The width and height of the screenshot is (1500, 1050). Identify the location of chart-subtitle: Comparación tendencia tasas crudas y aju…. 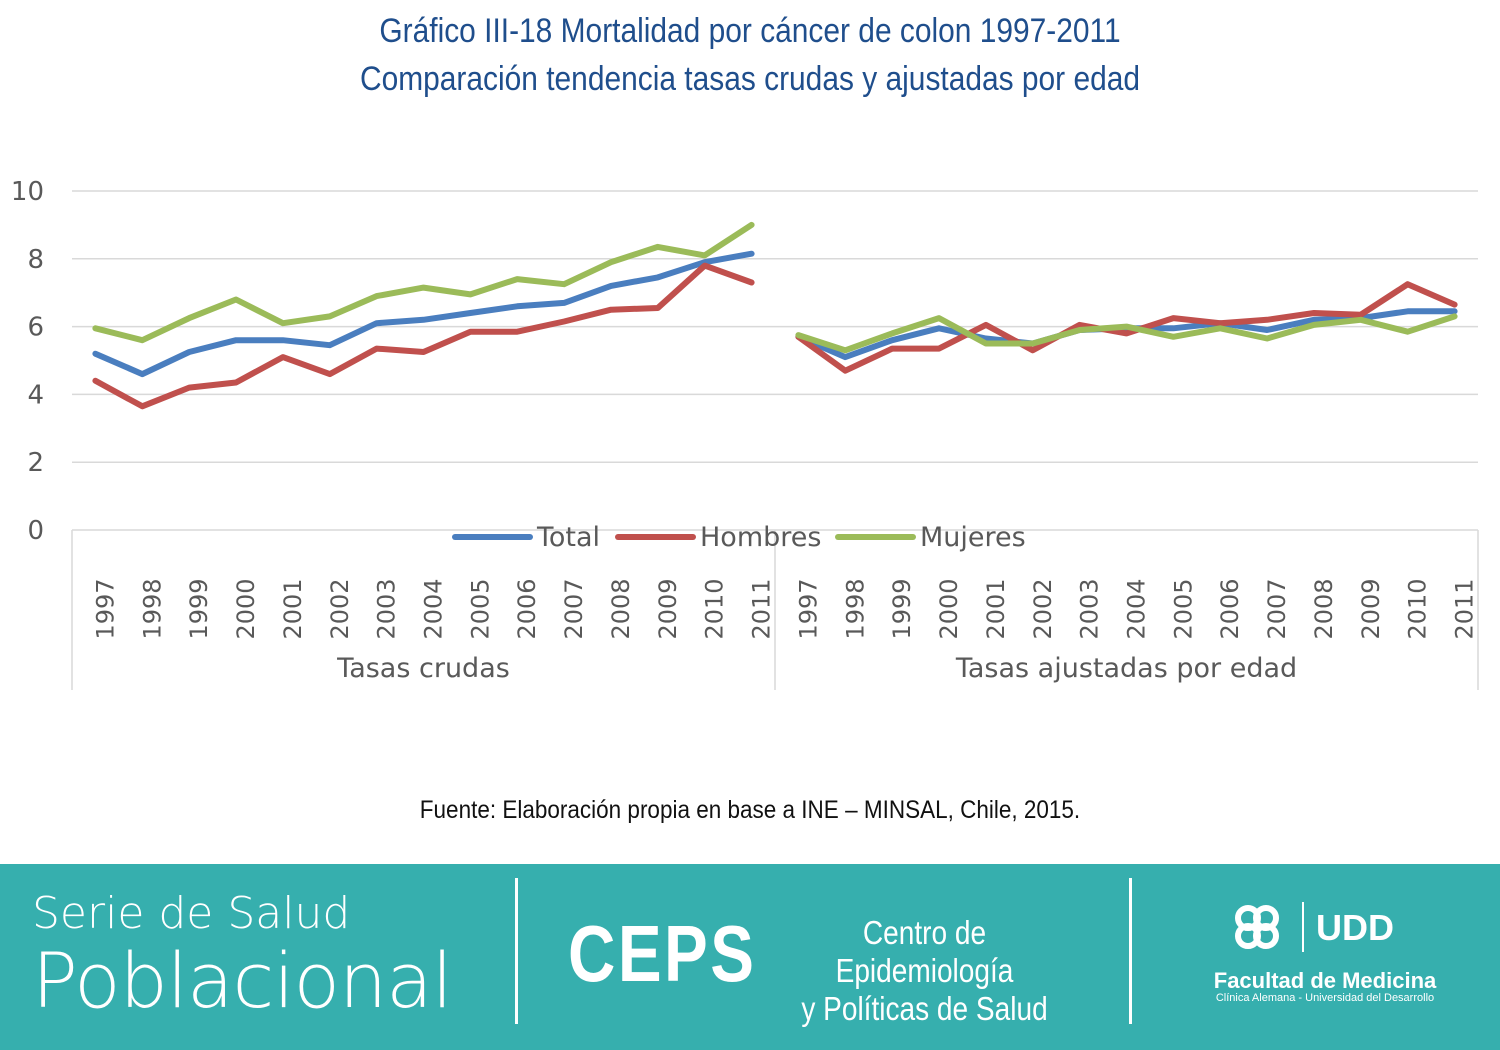
(750, 79).